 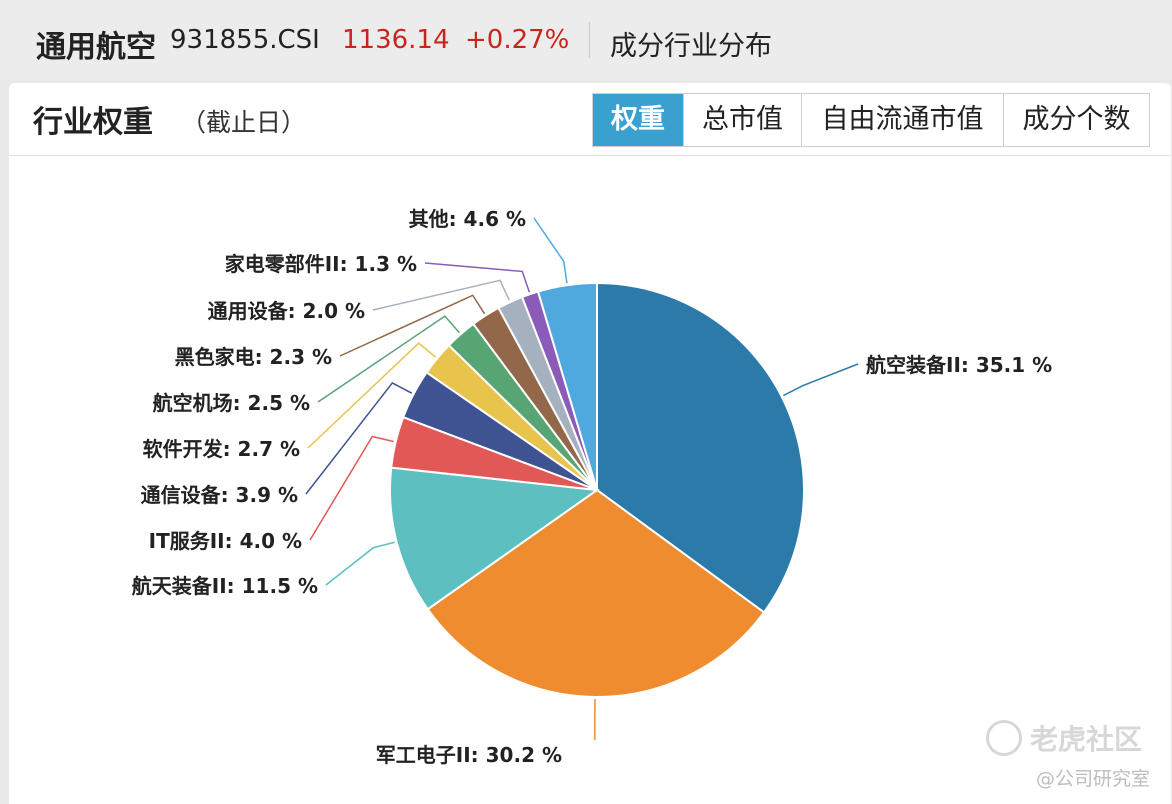 What do you see at coordinates (1004, 738) in the screenshot?
I see `tiger-logo-icon` at bounding box center [1004, 738].